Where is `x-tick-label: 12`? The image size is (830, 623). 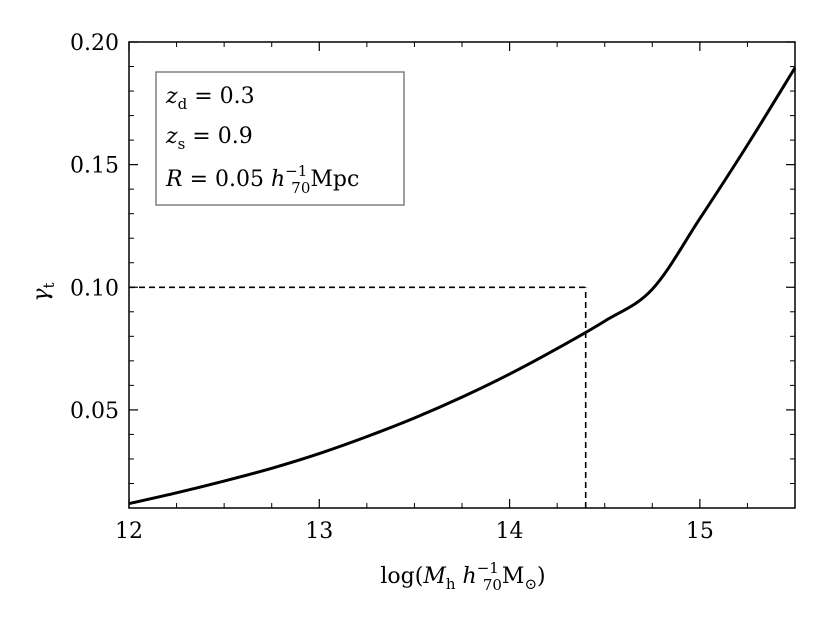
x-tick-label: 12 is located at coordinates (129, 531).